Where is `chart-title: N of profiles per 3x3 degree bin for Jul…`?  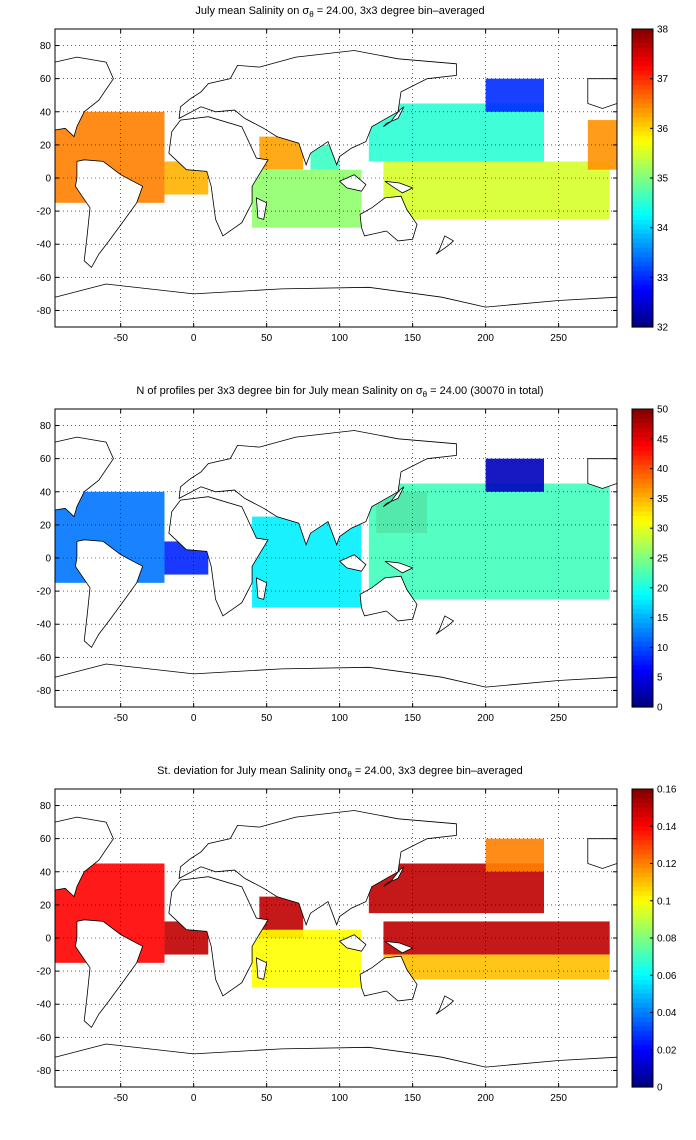 chart-title: N of profiles per 3x3 degree bin for Jul… is located at coordinates (340, 392).